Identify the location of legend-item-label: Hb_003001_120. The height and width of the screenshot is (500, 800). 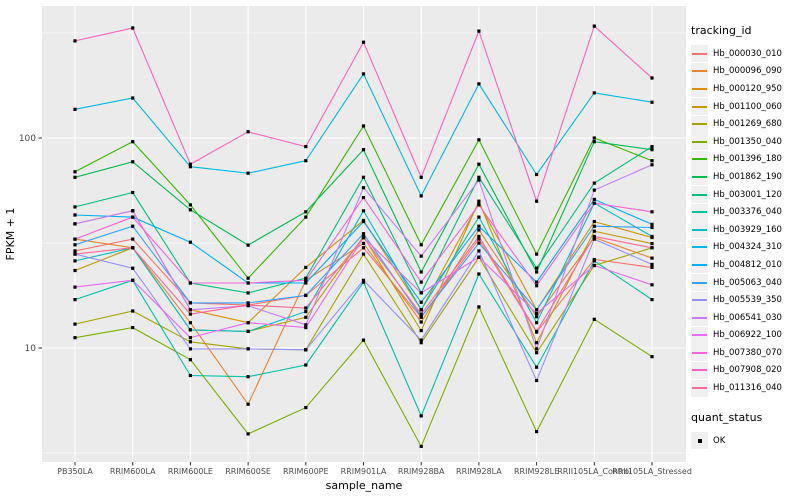
(747, 194).